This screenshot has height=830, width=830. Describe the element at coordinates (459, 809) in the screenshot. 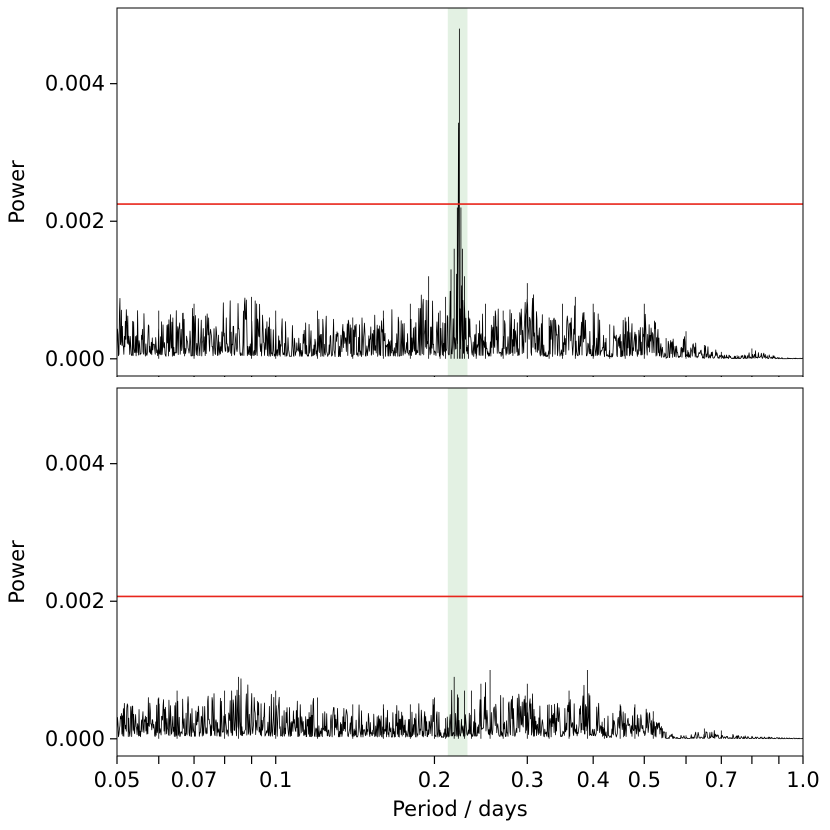

I see `x-axis-label: Period / days` at that location.